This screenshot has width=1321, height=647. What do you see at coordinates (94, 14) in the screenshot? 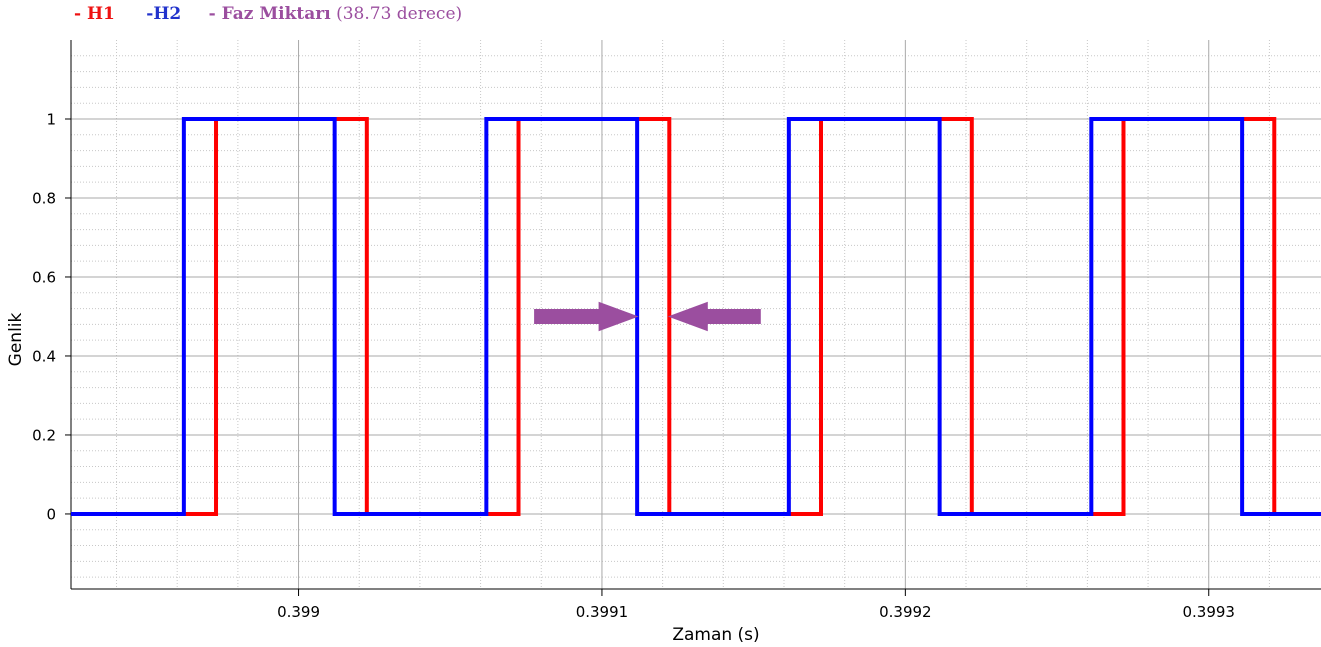
I see `legend-h1: - H1` at bounding box center [94, 14].